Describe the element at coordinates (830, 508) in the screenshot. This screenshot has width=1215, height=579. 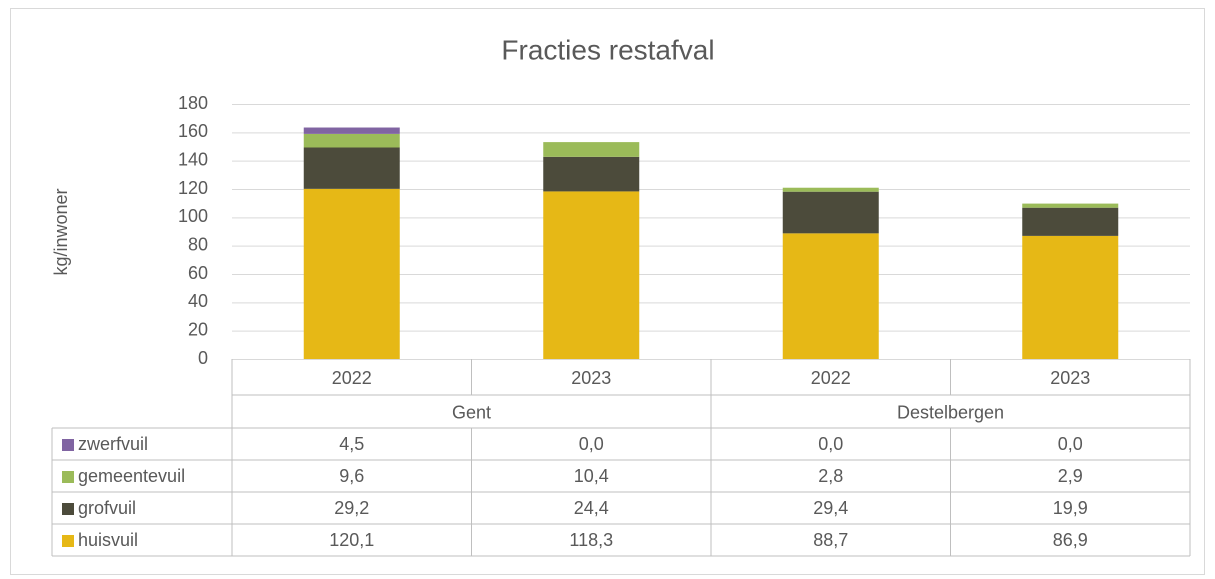
I see `table-value: 29,4` at that location.